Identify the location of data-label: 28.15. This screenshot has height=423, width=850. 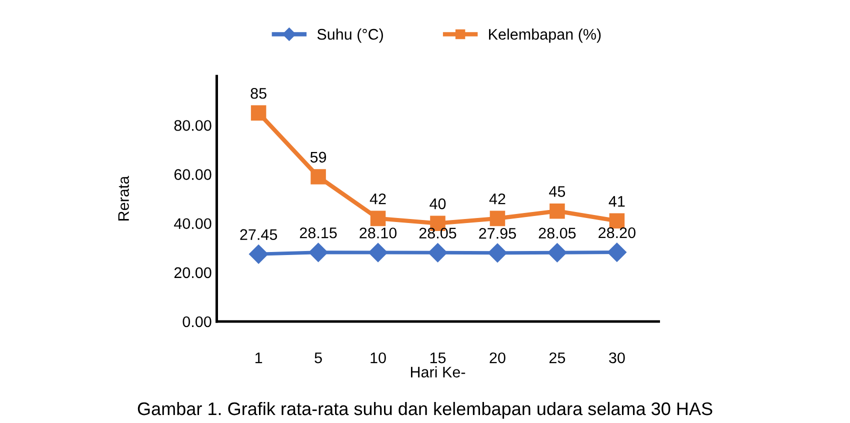
(318, 232).